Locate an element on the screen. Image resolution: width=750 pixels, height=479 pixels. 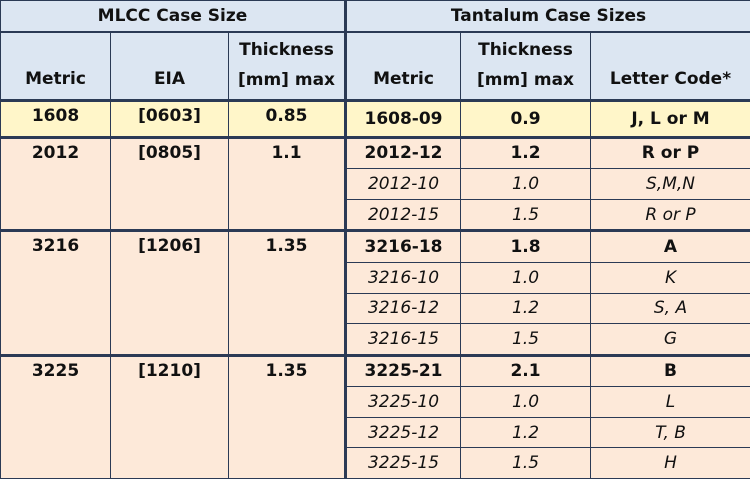
mlcc-cell: 1608 is located at coordinates (55, 118).